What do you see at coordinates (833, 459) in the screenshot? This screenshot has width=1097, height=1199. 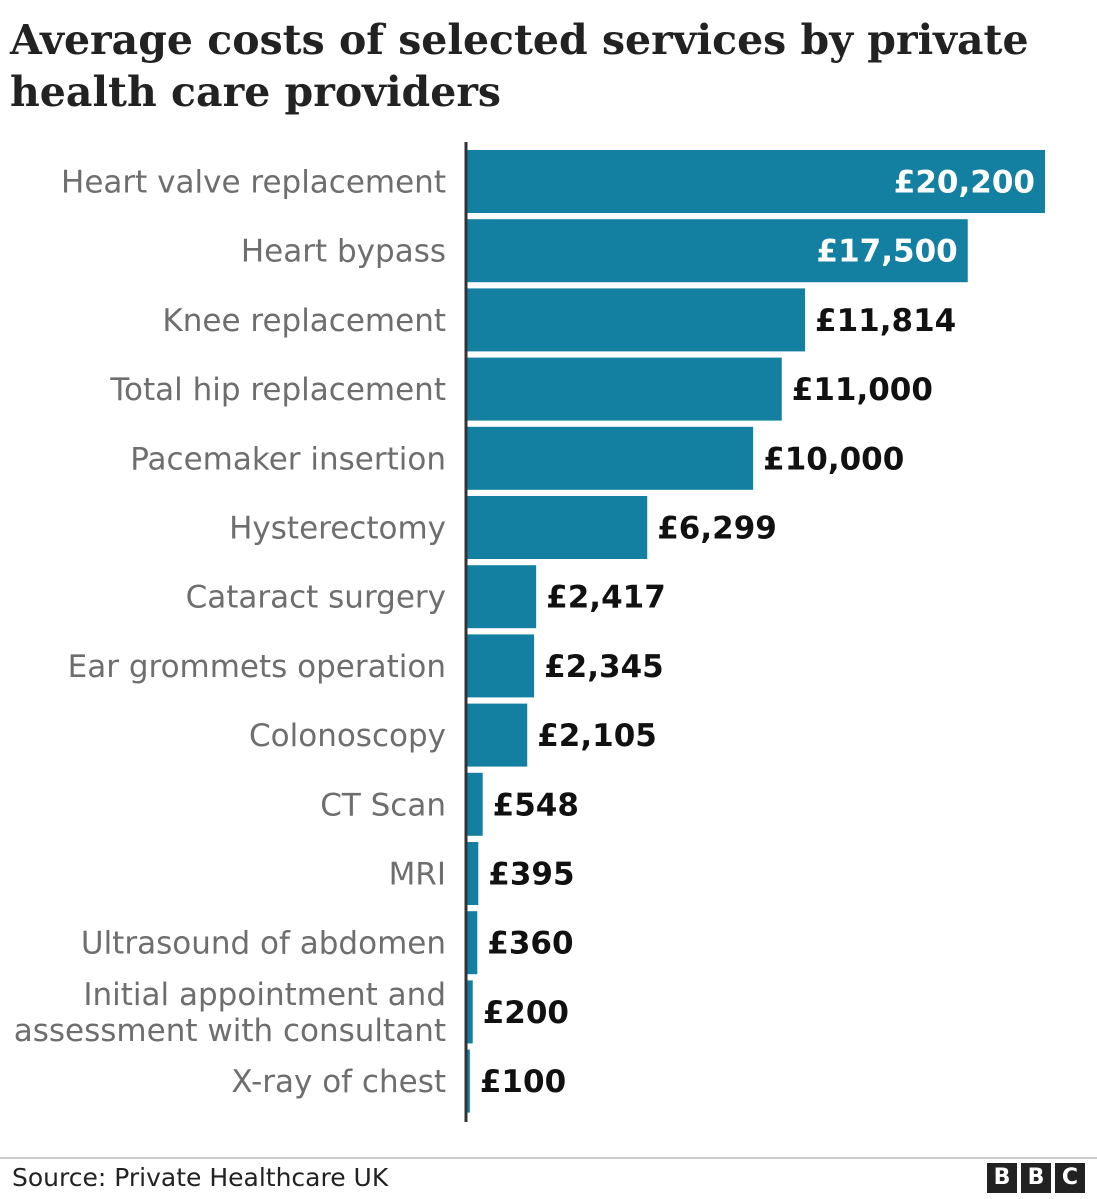 I see `value-label: £10,000` at bounding box center [833, 459].